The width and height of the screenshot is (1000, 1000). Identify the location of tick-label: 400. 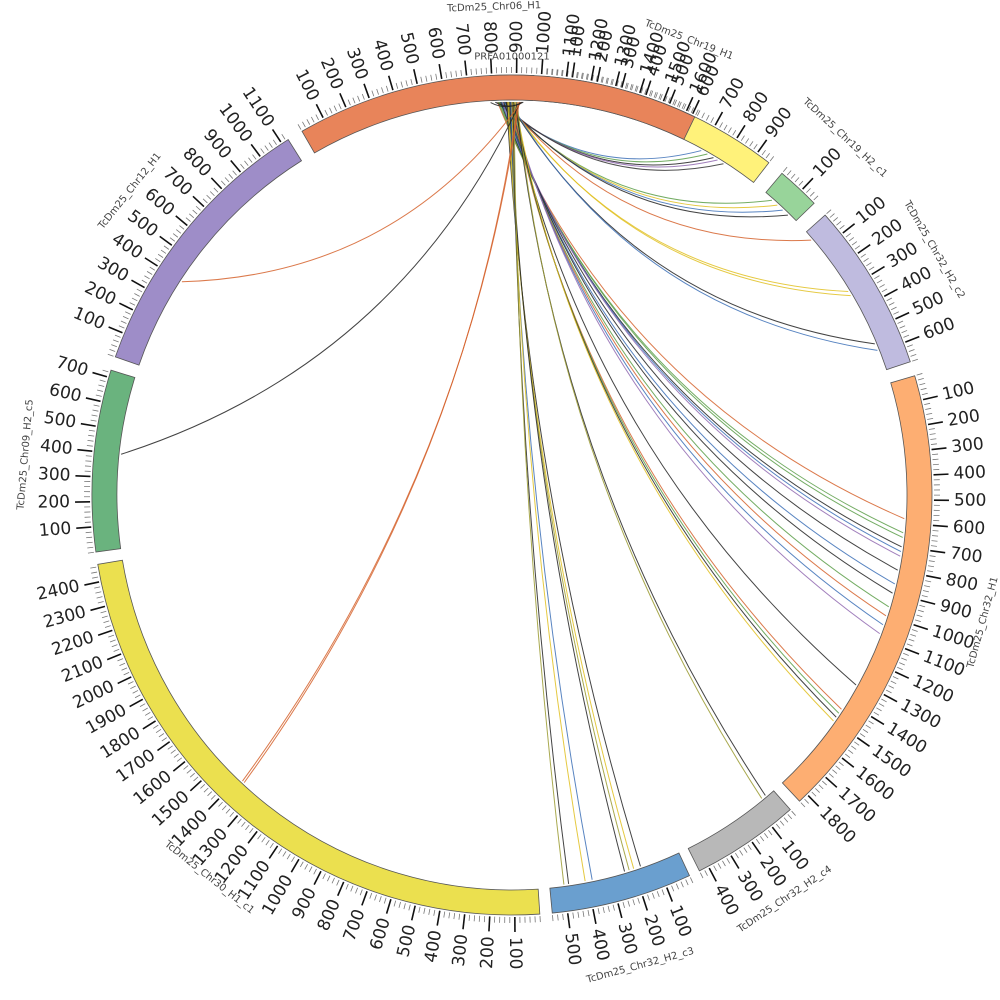
(600, 945).